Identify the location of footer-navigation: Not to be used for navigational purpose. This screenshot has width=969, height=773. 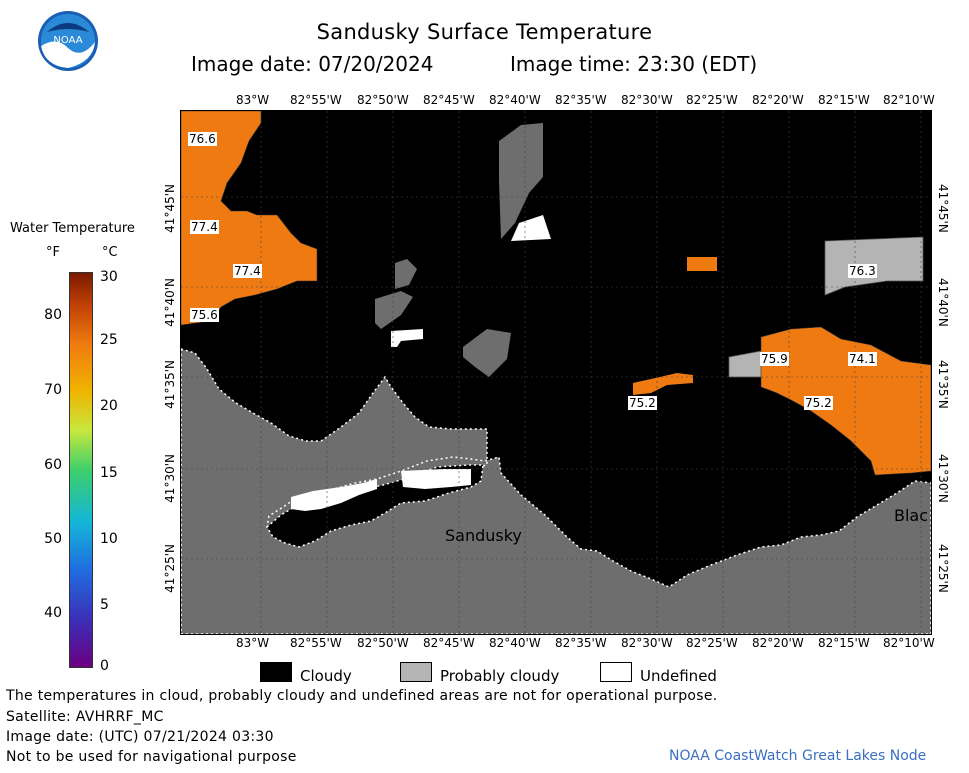
(151, 757).